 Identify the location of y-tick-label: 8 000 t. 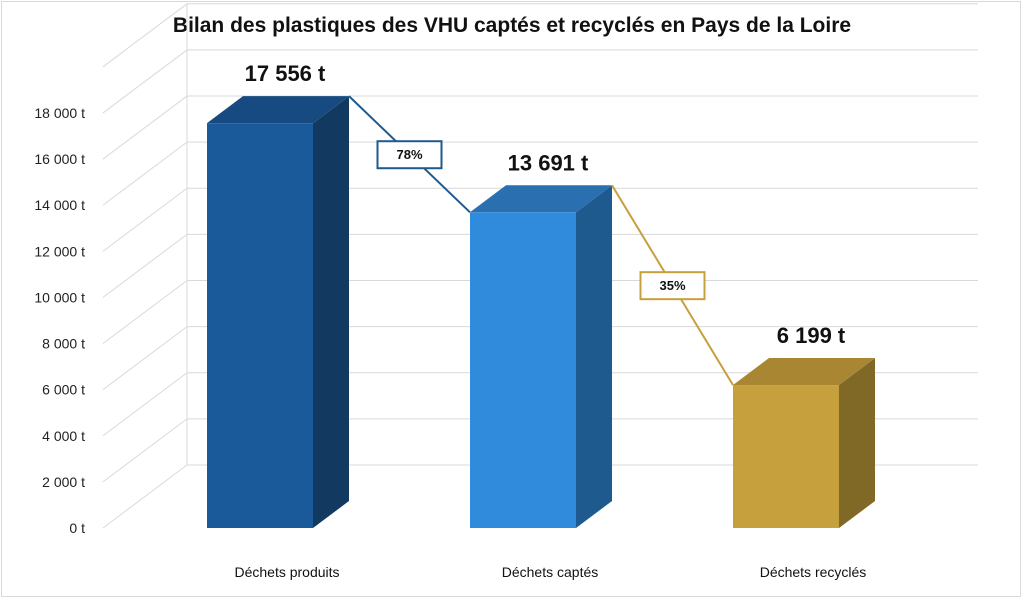
(63, 344).